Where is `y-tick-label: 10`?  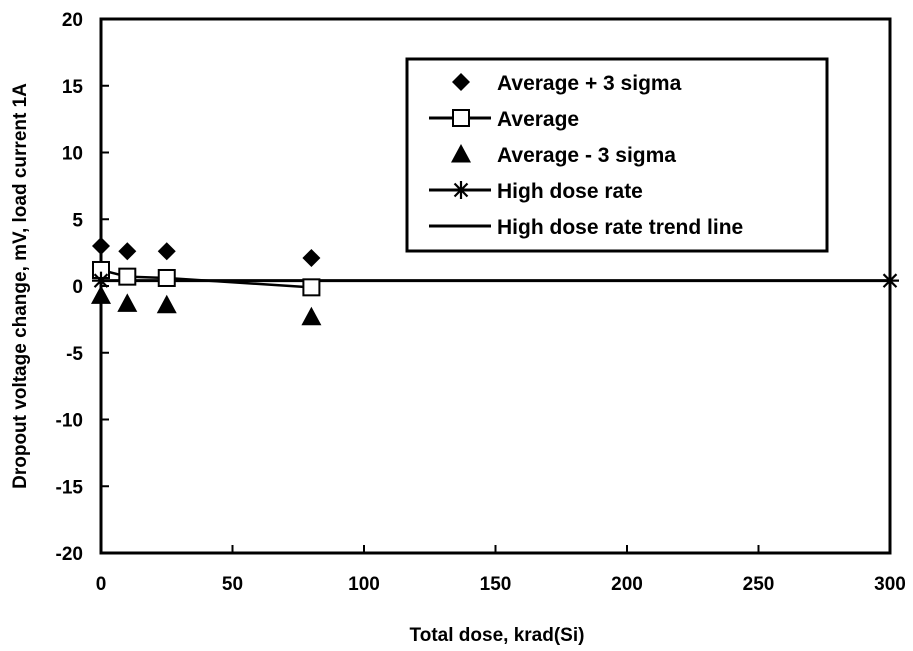
y-tick-label: 10 is located at coordinates (72, 154).